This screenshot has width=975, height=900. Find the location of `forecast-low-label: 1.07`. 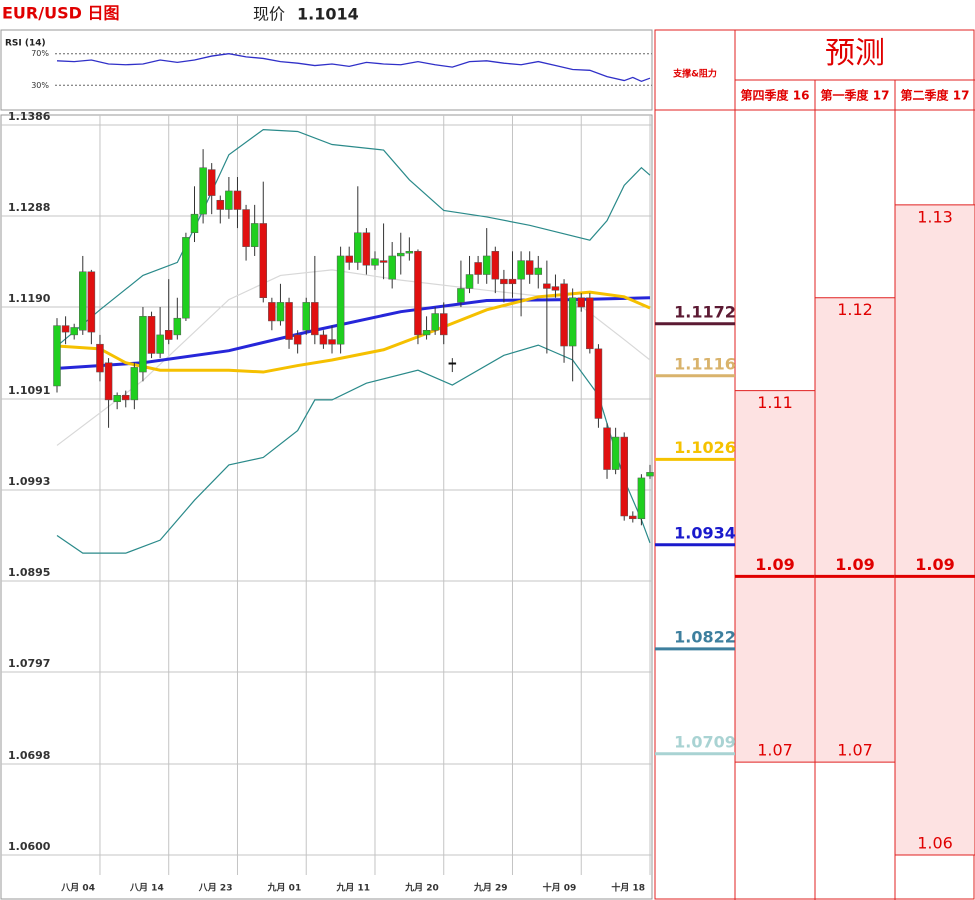

forecast-low-label: 1.07 is located at coordinates (775, 750).